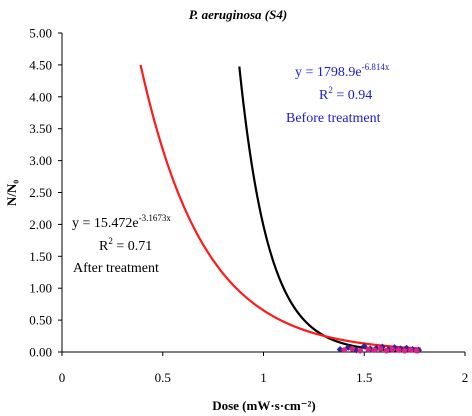 Image resolution: width=472 pixels, height=416 pixels. I want to click on label-before: Before treatment, so click(333, 118).